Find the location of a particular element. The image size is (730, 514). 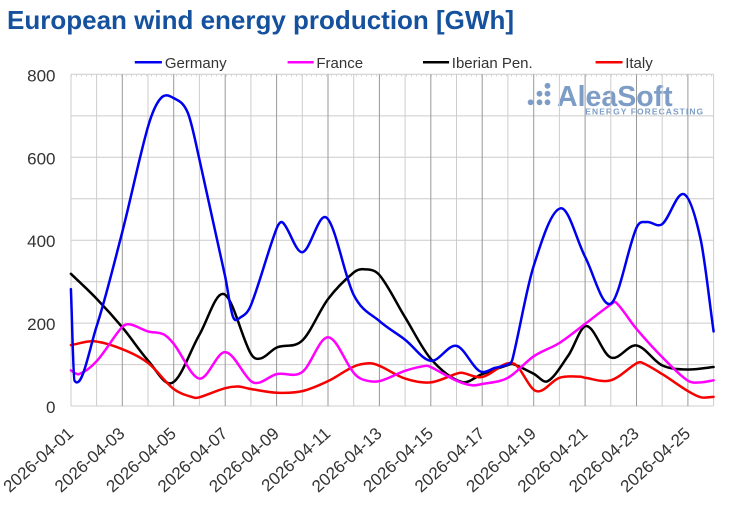

svg-text: 0 is located at coordinates (50, 407).